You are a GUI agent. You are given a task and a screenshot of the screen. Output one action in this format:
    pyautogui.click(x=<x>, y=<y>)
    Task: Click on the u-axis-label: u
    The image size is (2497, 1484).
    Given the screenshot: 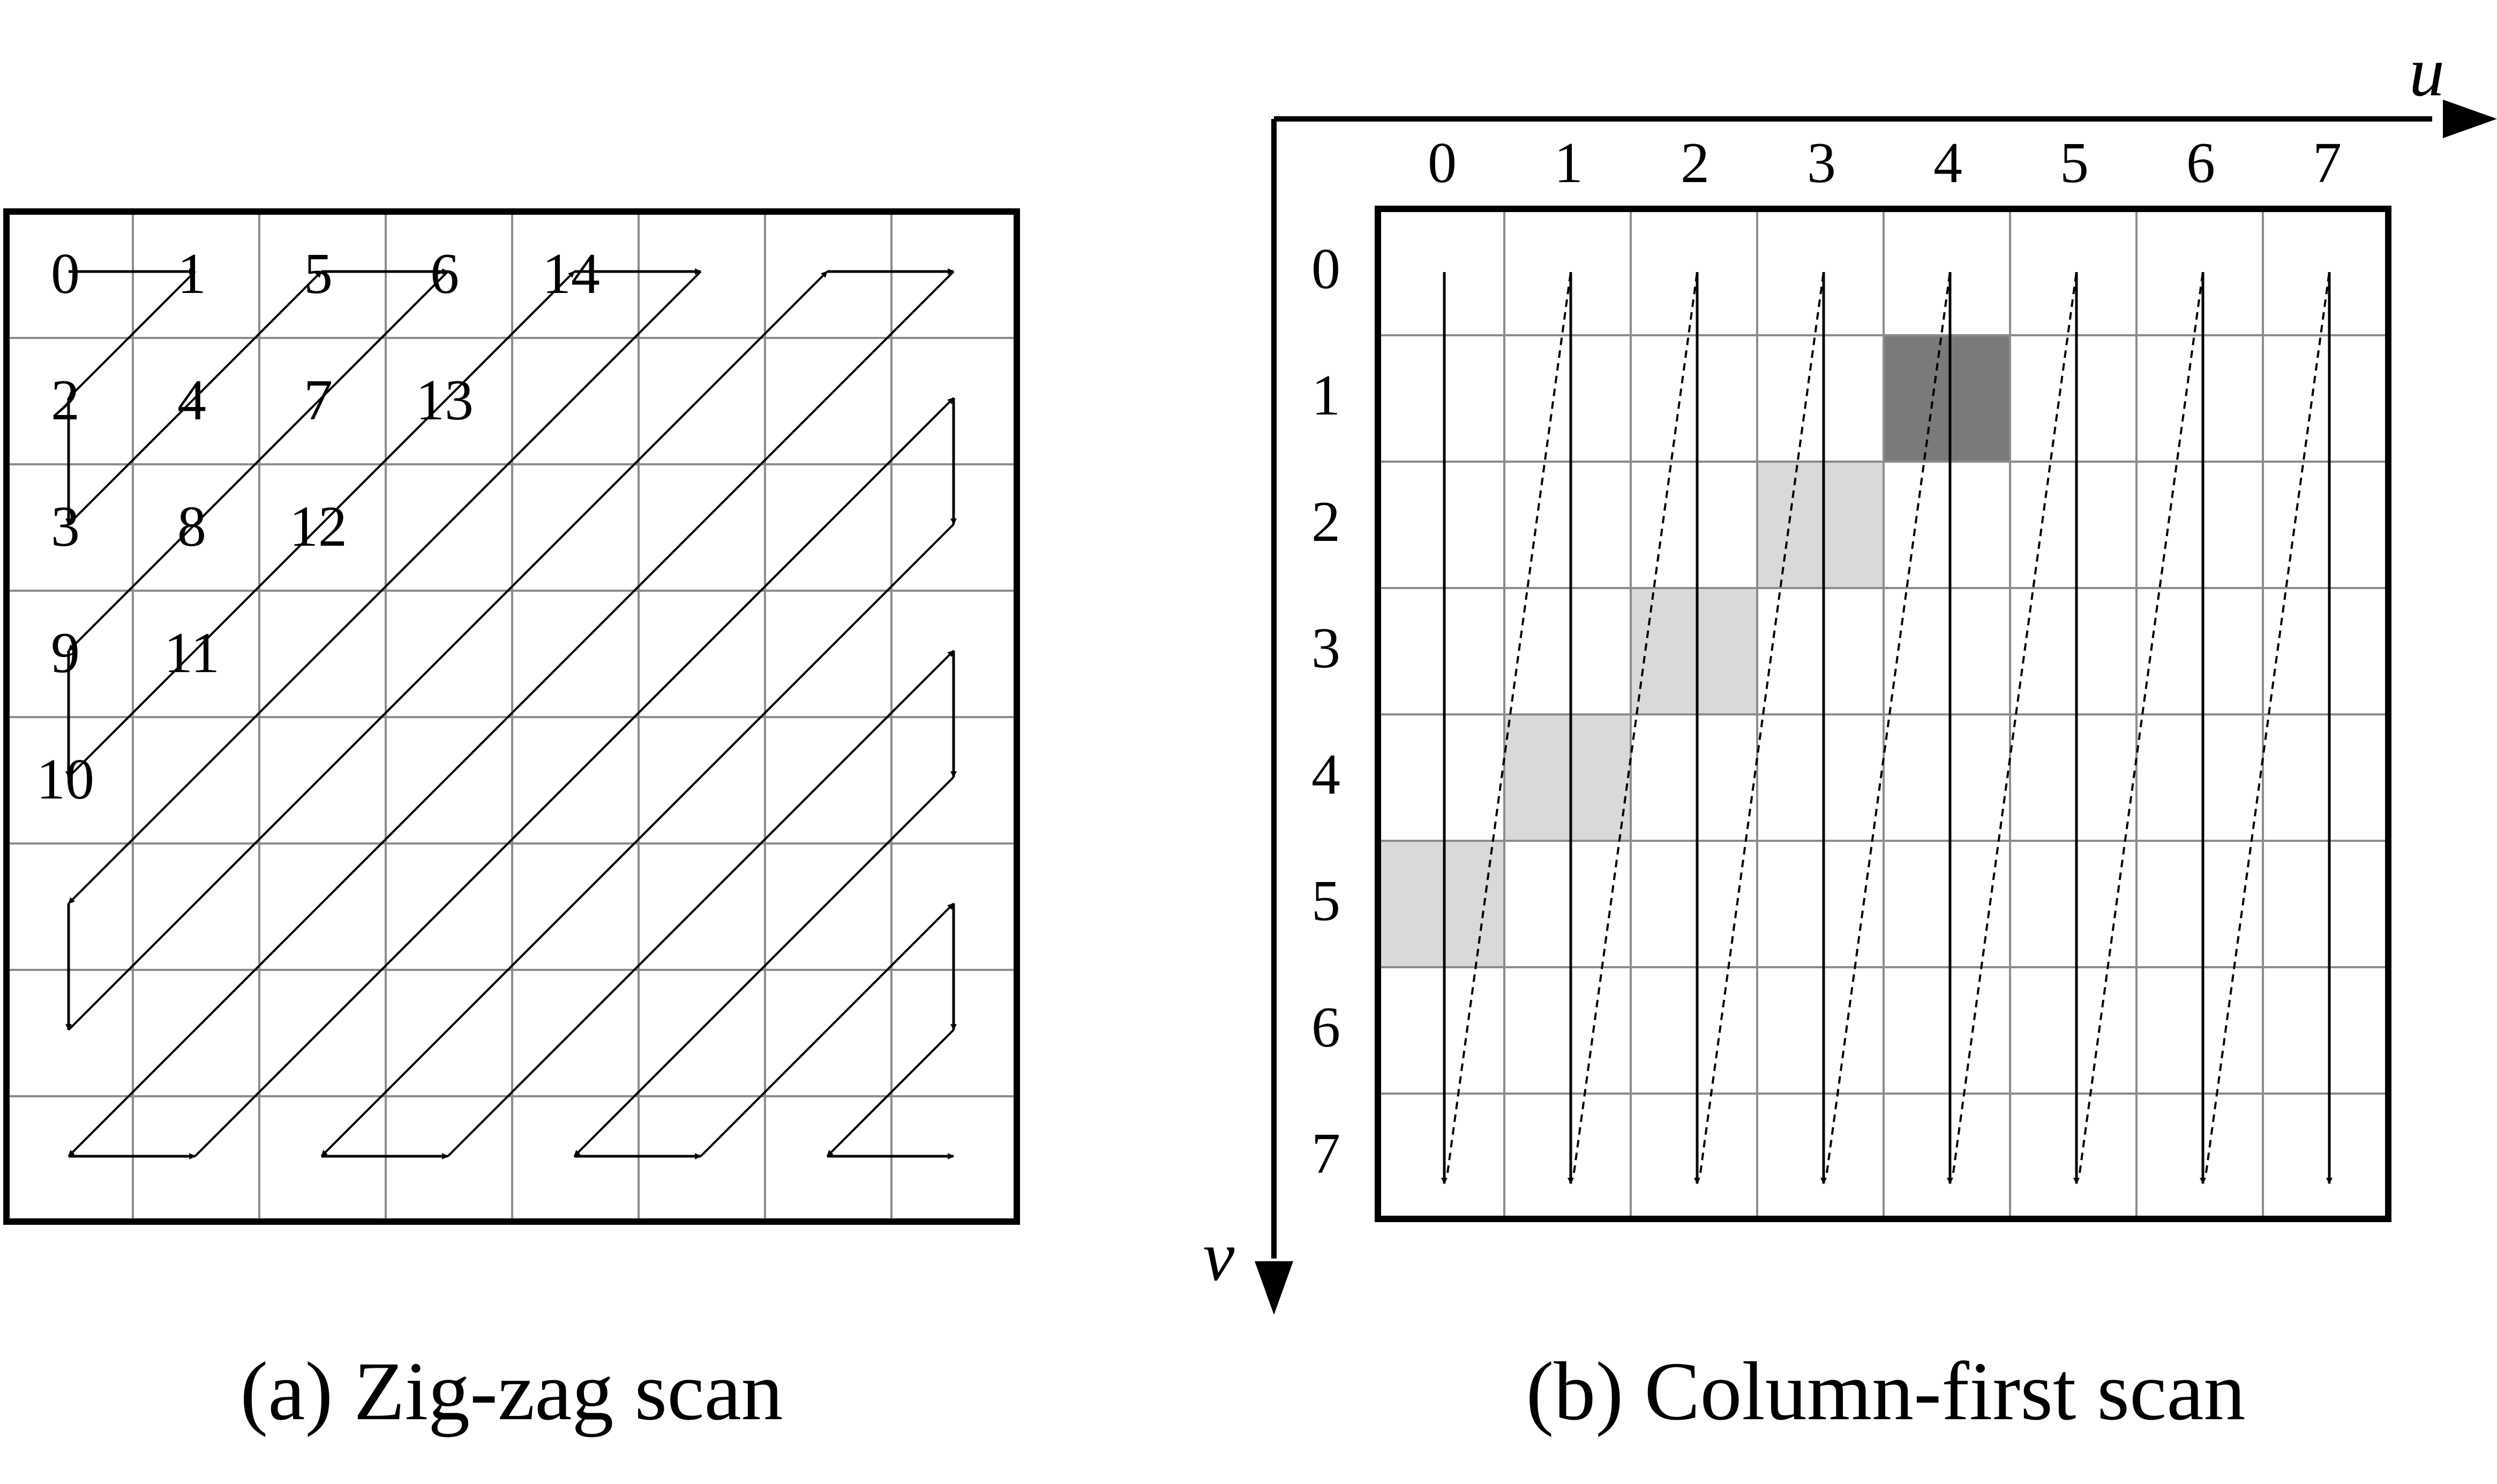 What is the action you would take?
    pyautogui.click(x=2426, y=71)
    